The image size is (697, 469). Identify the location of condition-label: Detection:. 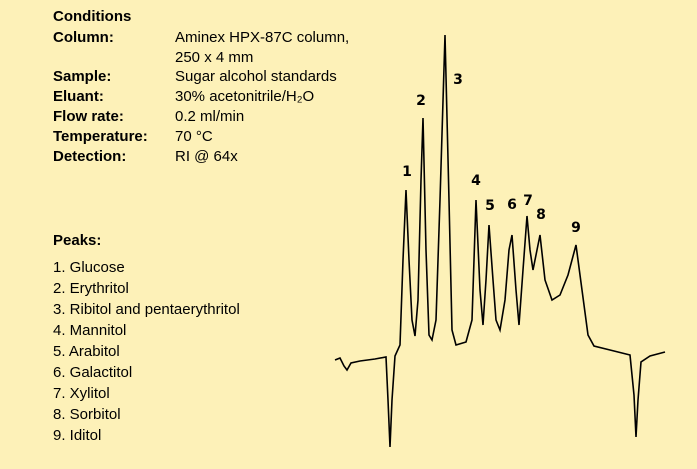
(90, 156).